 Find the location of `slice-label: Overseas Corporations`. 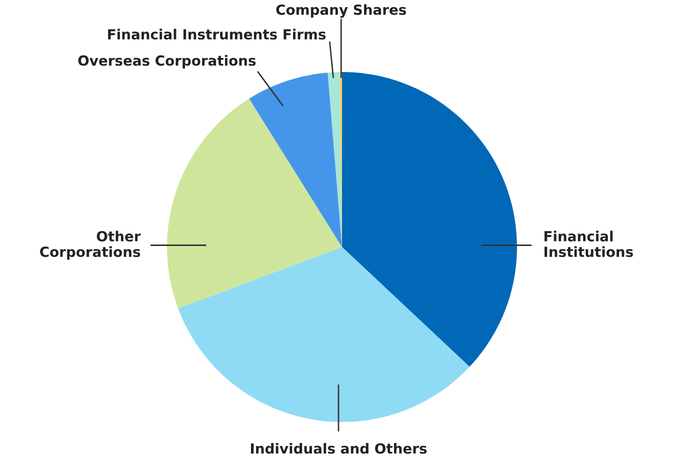

slice-label: Overseas Corporations is located at coordinates (167, 61).